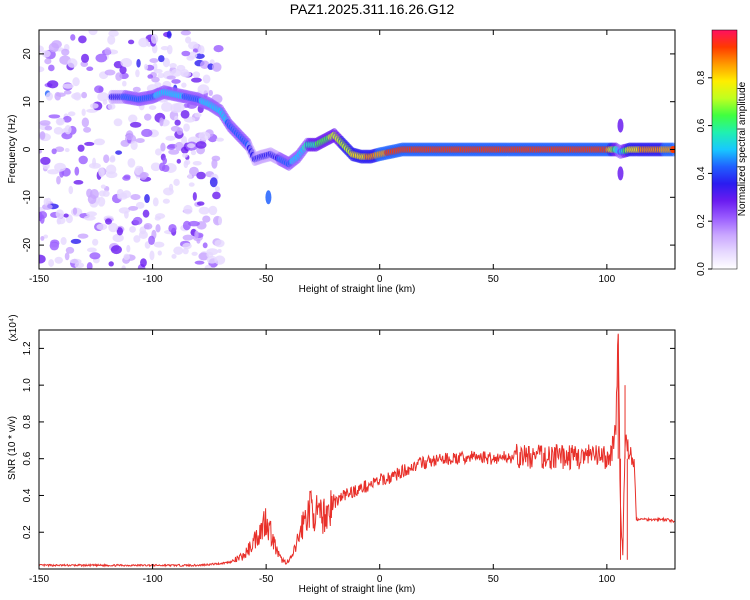 The image size is (750, 600). What do you see at coordinates (12, 149) in the screenshot?
I see `heatmap-y-axis-label: Frequency (Hz)` at bounding box center [12, 149].